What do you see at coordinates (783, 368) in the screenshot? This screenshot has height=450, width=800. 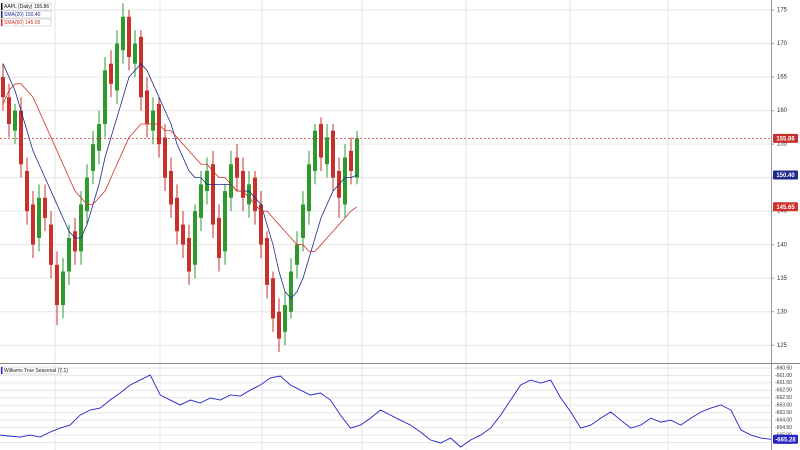 I see `y-tick-label: -660.50` at bounding box center [783, 368].